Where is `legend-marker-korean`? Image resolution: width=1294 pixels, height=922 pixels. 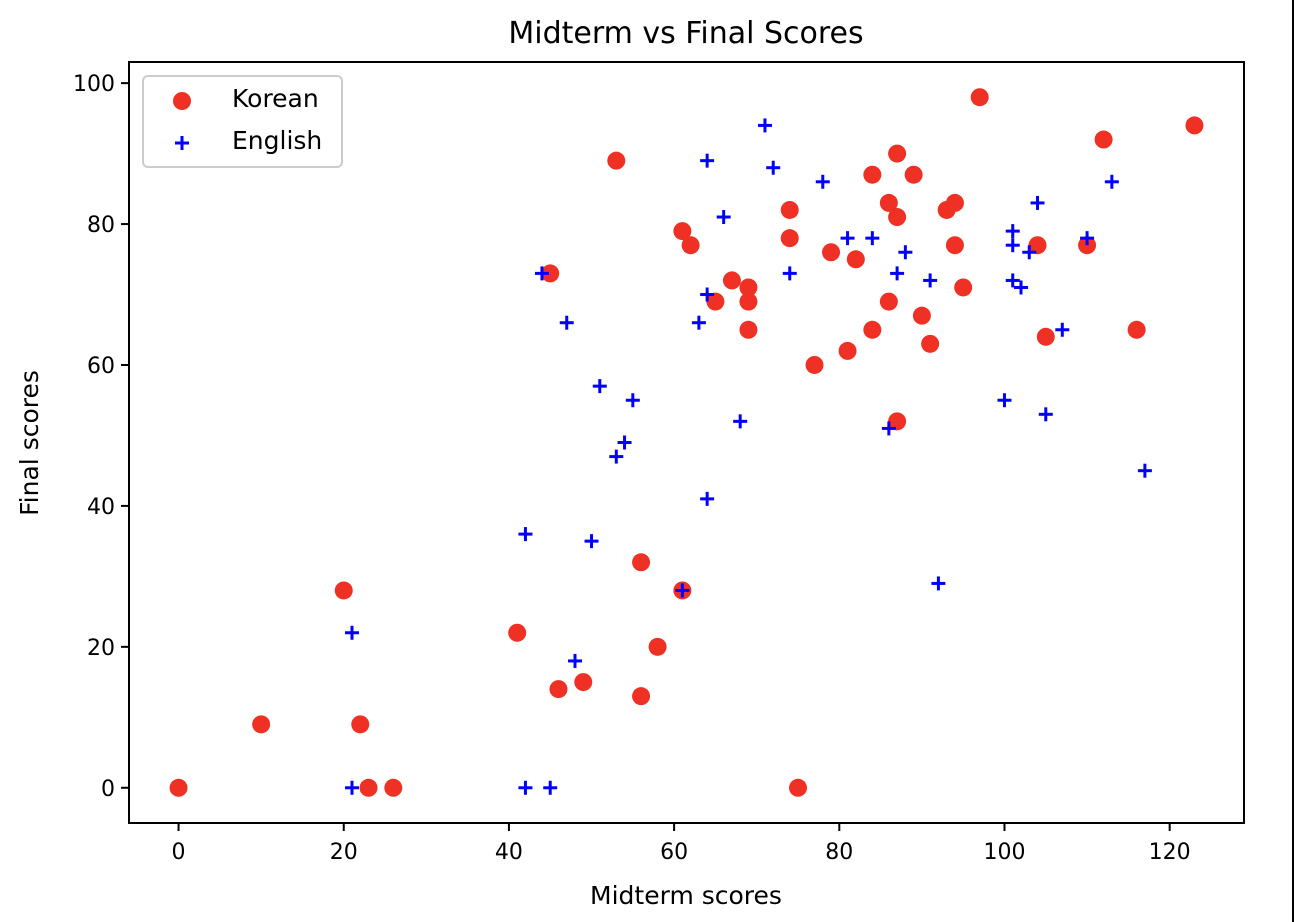
legend-marker-korean is located at coordinates (182, 101).